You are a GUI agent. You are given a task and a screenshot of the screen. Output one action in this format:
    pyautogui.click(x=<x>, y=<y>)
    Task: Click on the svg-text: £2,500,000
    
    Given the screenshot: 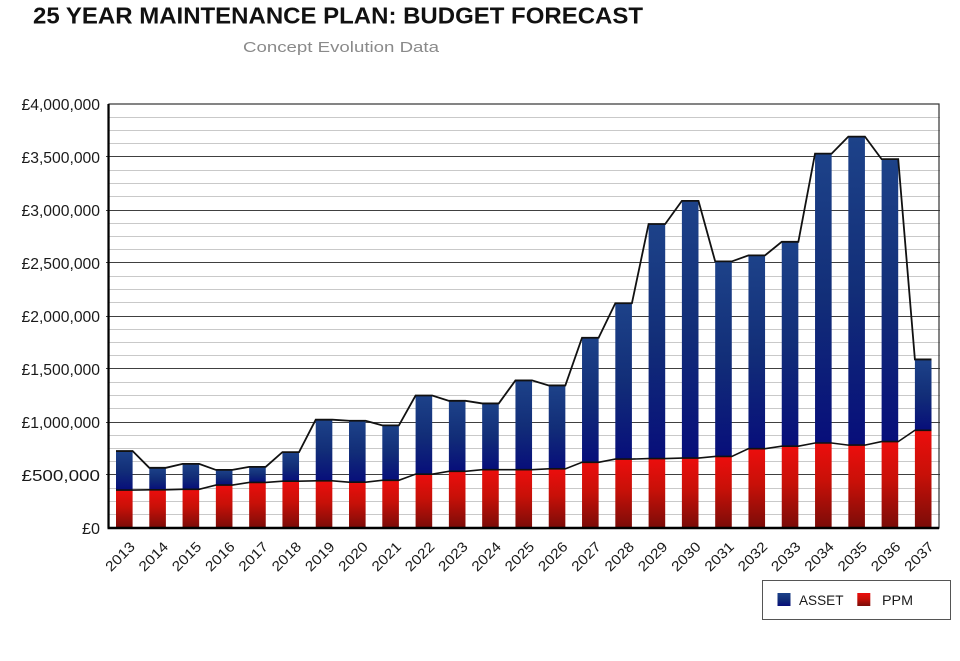 What is the action you would take?
    pyautogui.click(x=61, y=264)
    